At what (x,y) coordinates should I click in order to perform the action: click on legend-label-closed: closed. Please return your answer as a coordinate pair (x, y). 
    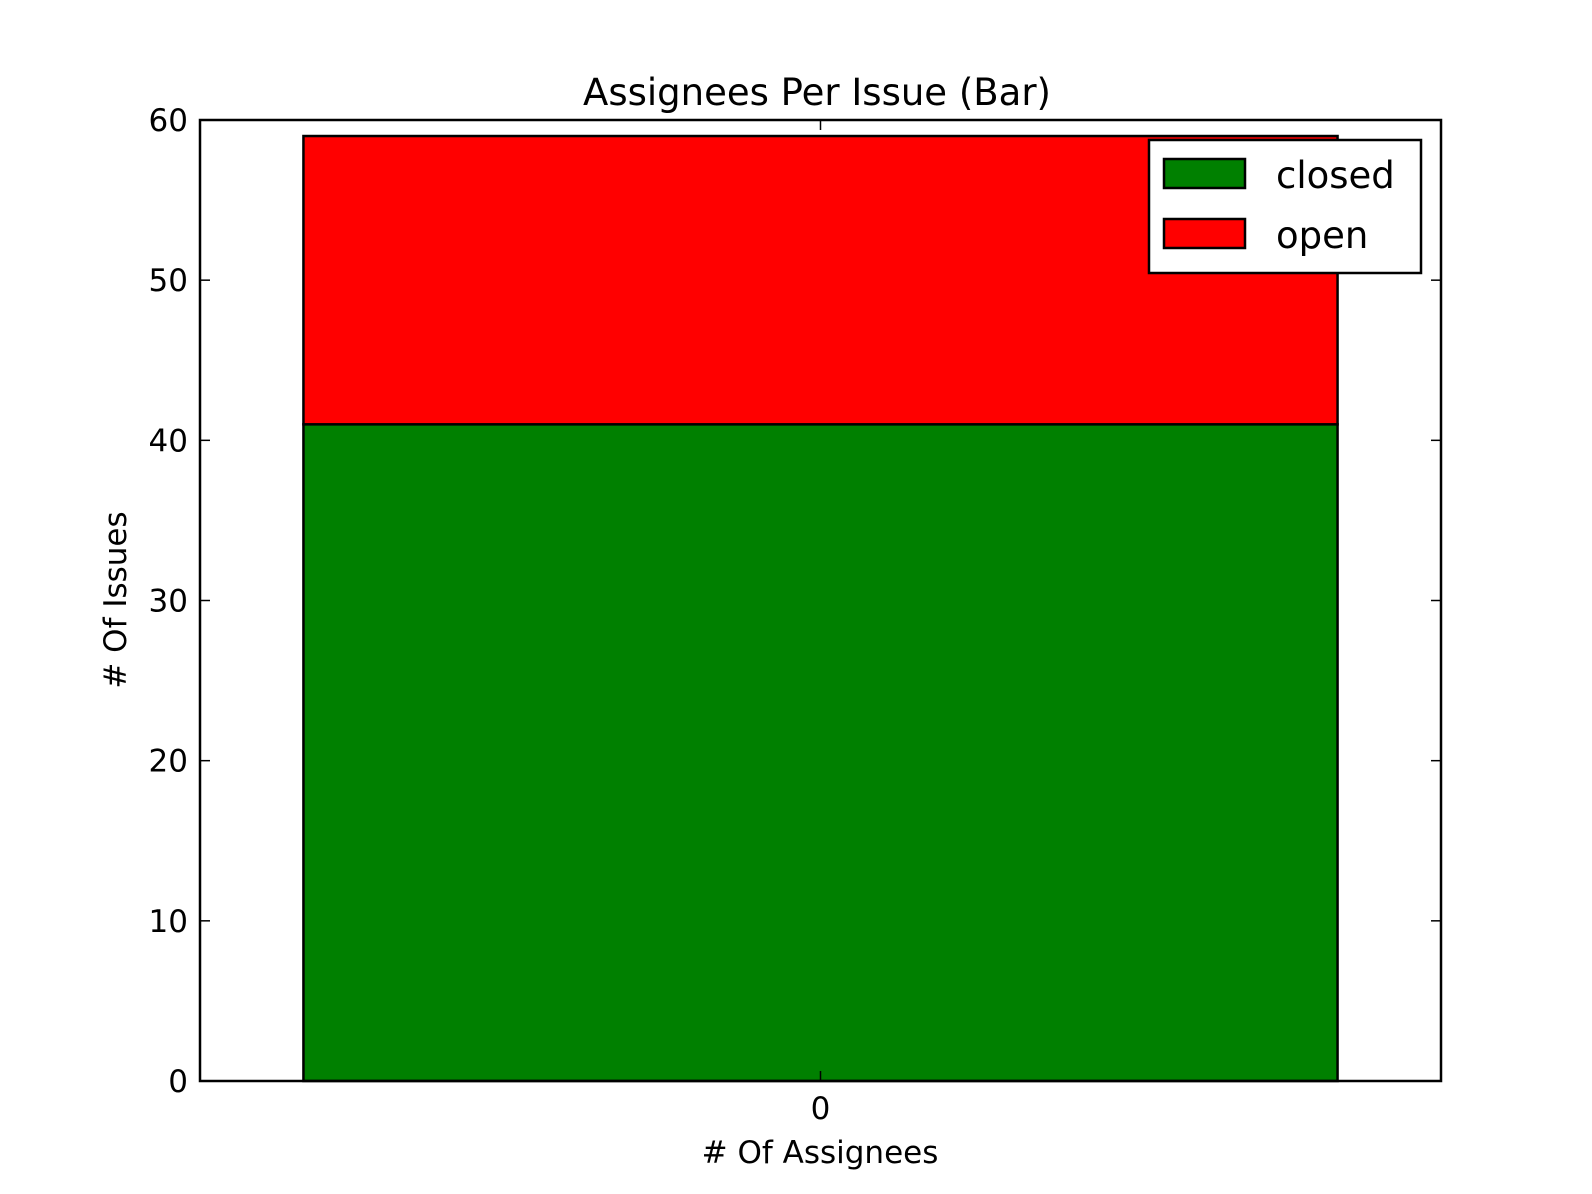
    Looking at the image, I should click on (1335, 175).